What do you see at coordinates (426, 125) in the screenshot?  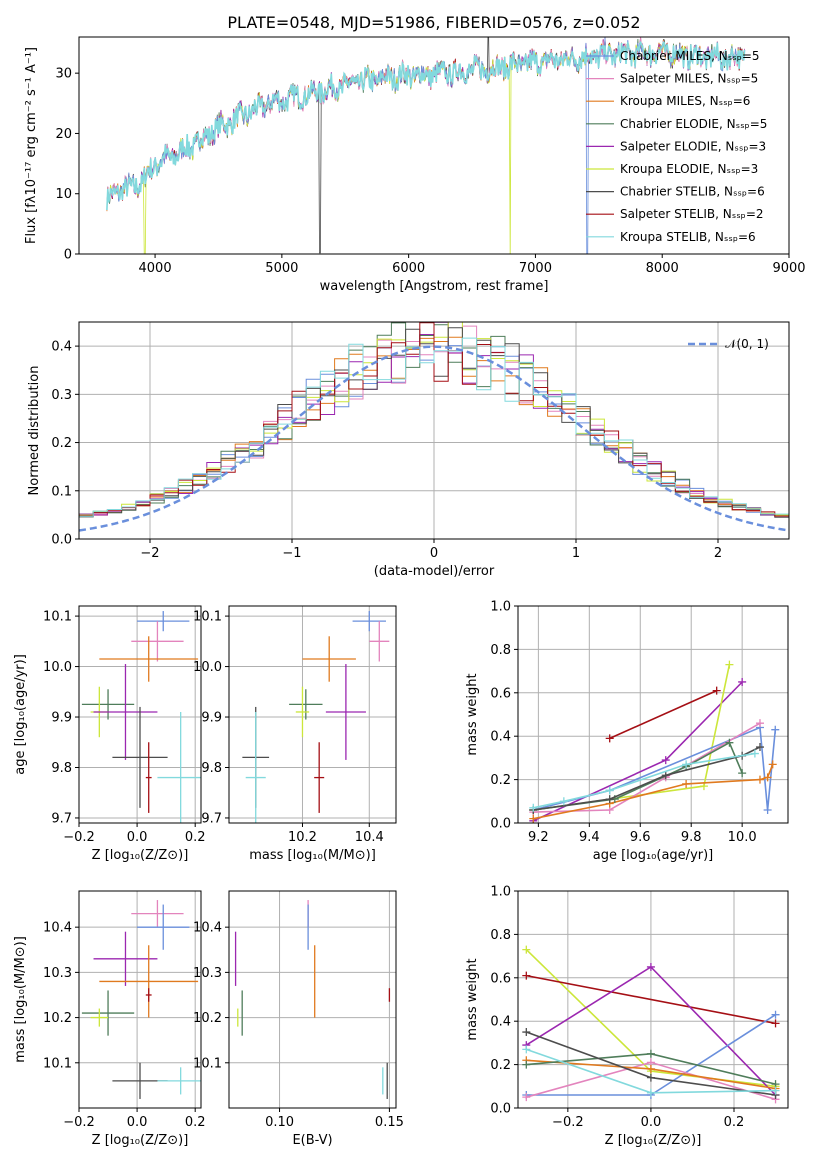 I see `spectrum-line-kroupa_stelib` at bounding box center [426, 125].